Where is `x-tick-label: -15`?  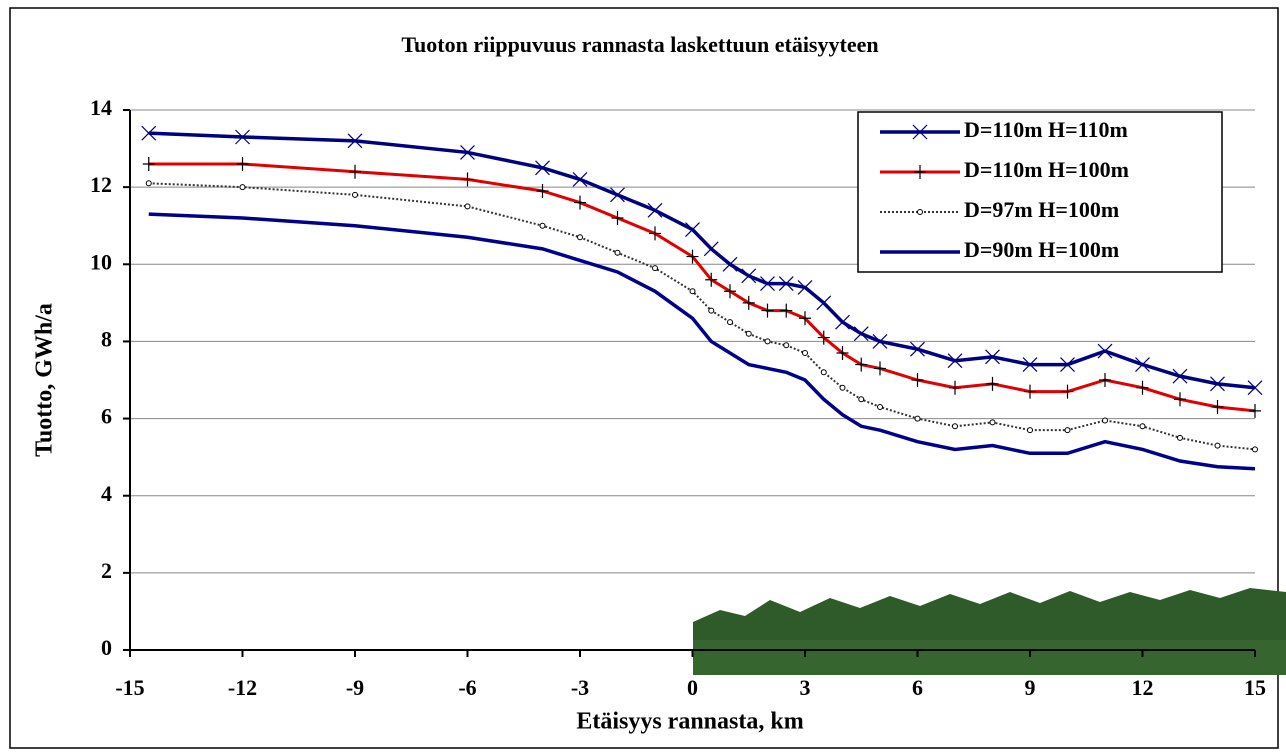 x-tick-label: -15 is located at coordinates (129, 687).